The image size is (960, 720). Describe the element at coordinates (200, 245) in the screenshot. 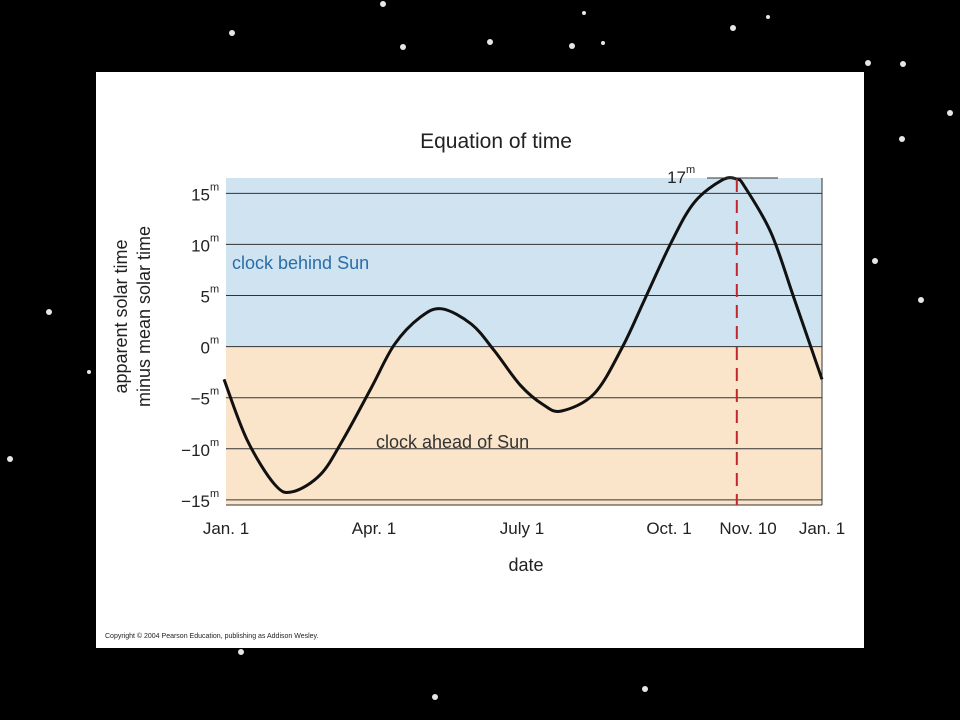

I see `y-tick-label: 10` at that location.